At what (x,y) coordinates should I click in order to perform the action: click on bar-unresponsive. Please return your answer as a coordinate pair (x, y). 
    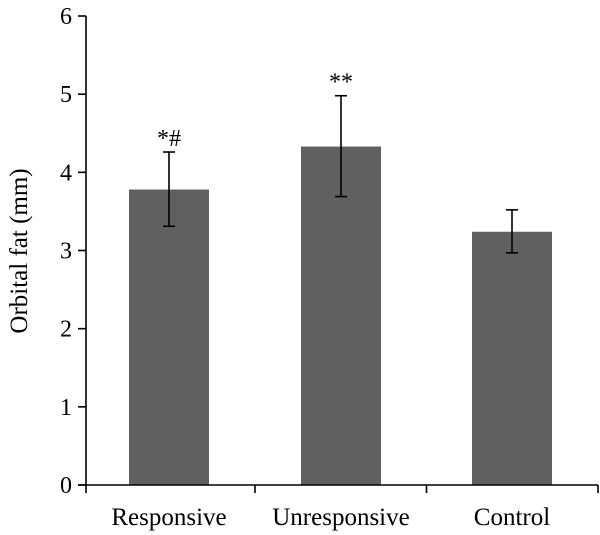
    Looking at the image, I should click on (341, 315).